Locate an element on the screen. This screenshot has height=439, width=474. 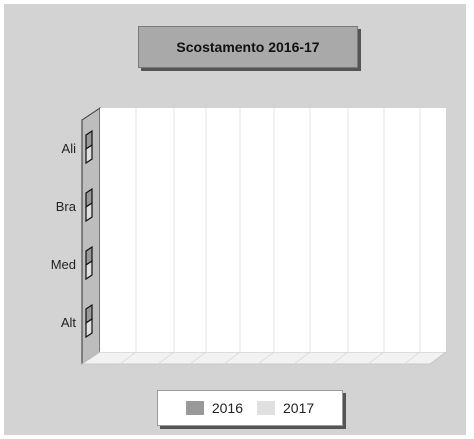
legend-label-2017: 2017 is located at coordinates (298, 408).